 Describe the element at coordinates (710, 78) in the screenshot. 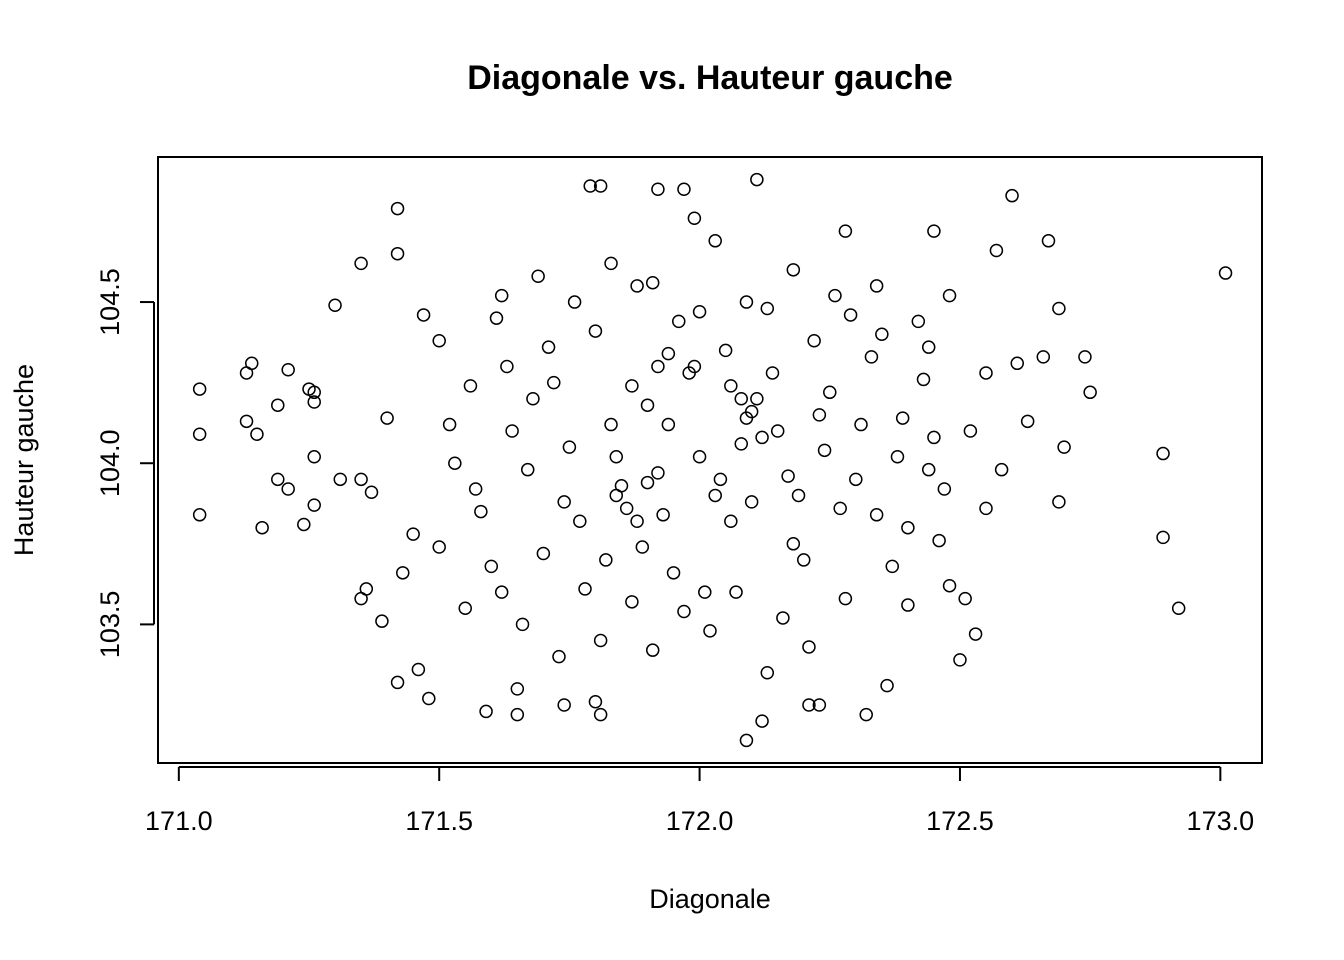

I see `chart-title: Diagonale vs. Hauteur gauche` at that location.